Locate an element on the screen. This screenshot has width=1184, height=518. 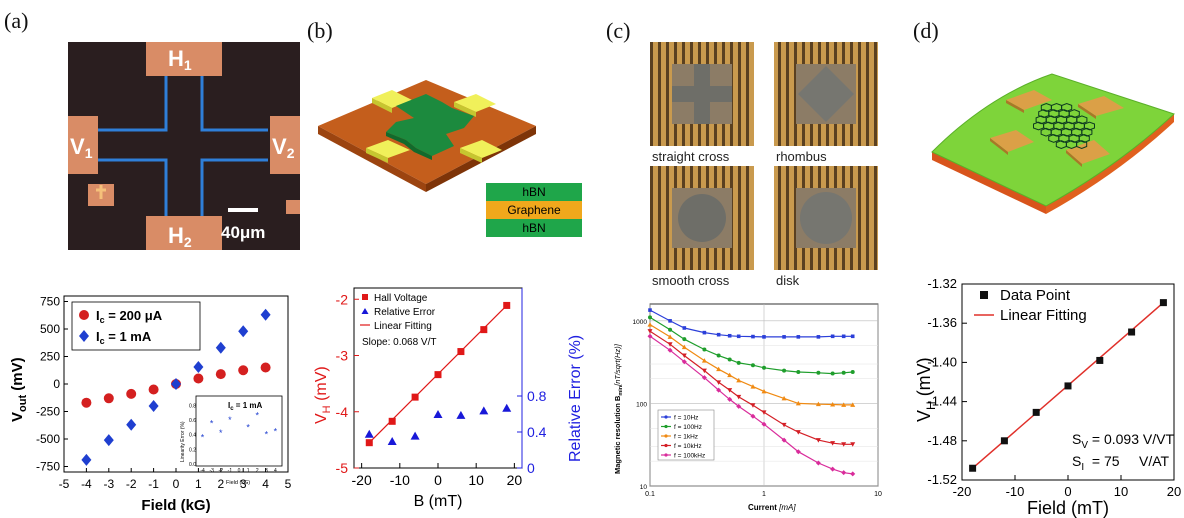
x-tick-label: -1 is located at coordinates (153, 484).